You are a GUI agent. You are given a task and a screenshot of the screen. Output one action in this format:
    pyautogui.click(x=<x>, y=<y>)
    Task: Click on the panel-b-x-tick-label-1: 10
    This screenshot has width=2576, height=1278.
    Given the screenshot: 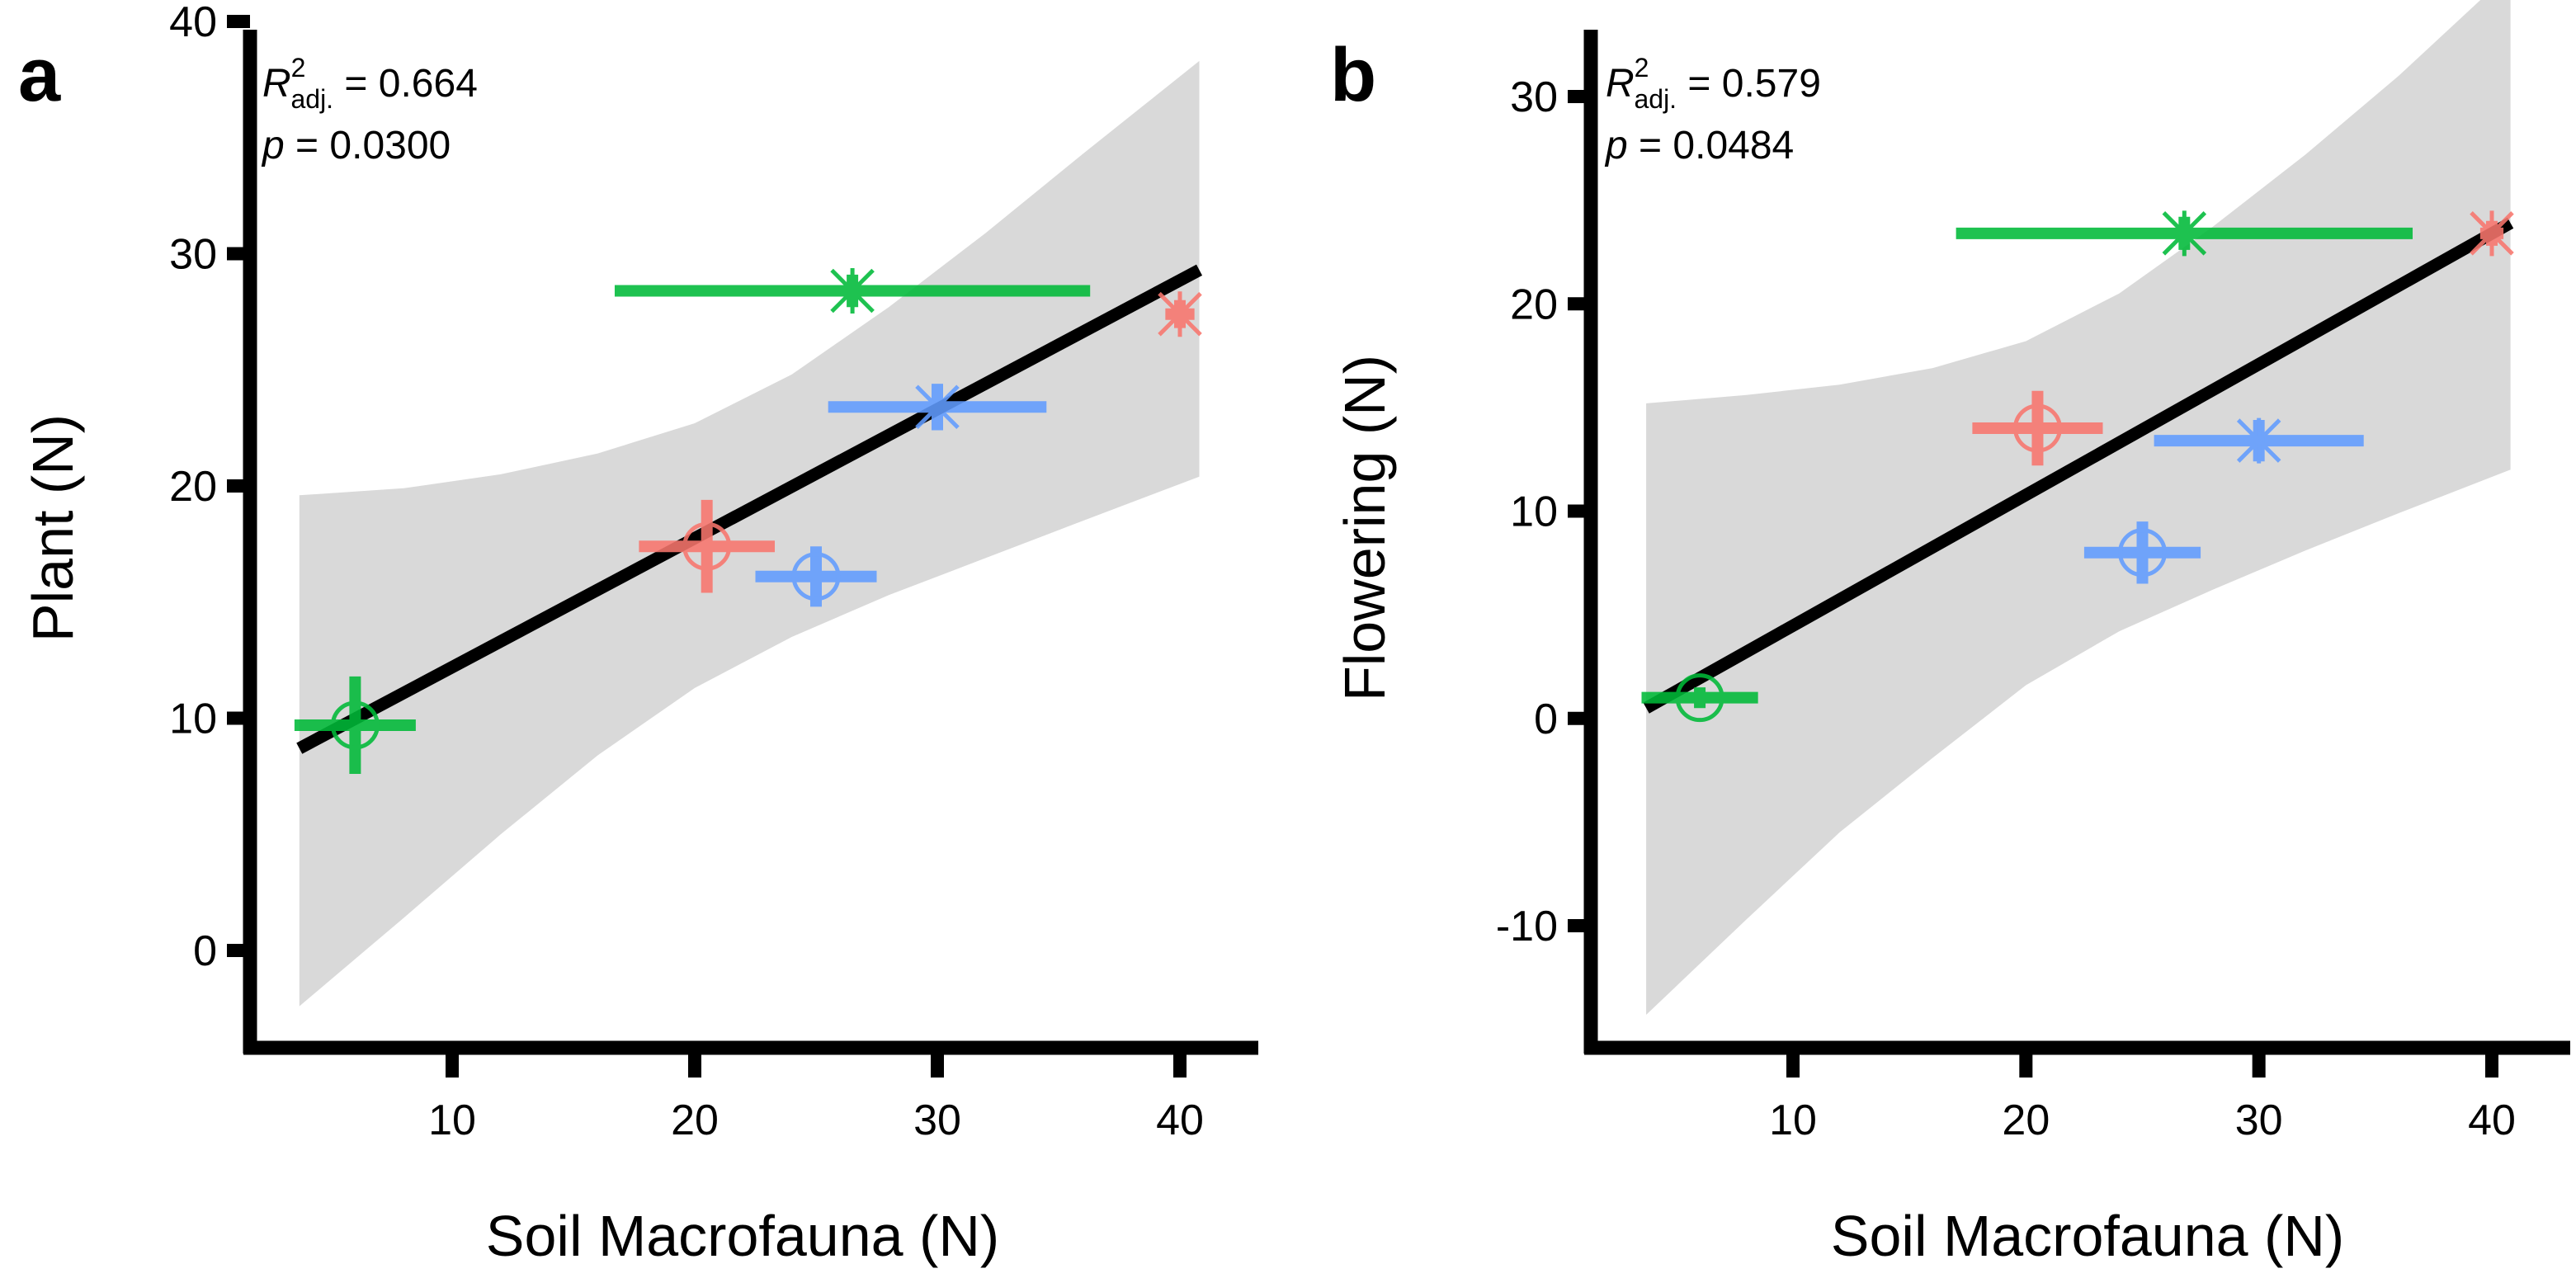 What is the action you would take?
    pyautogui.click(x=1793, y=1120)
    